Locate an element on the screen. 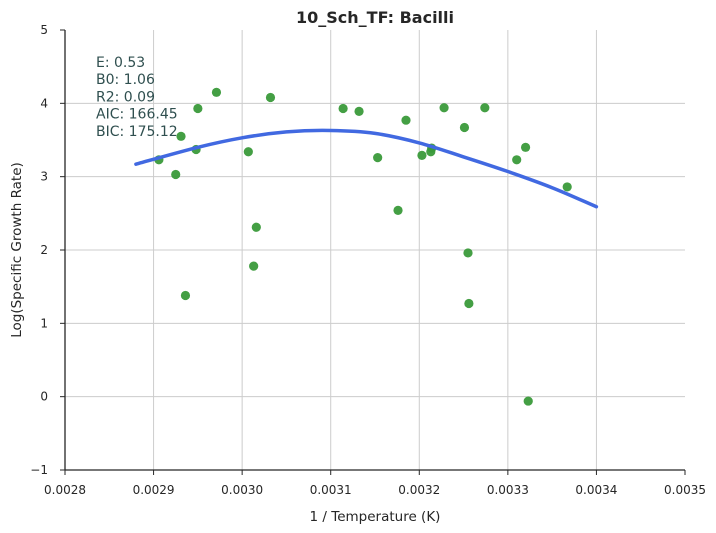  stat-annotation: R2: 0.09 is located at coordinates (125, 97).